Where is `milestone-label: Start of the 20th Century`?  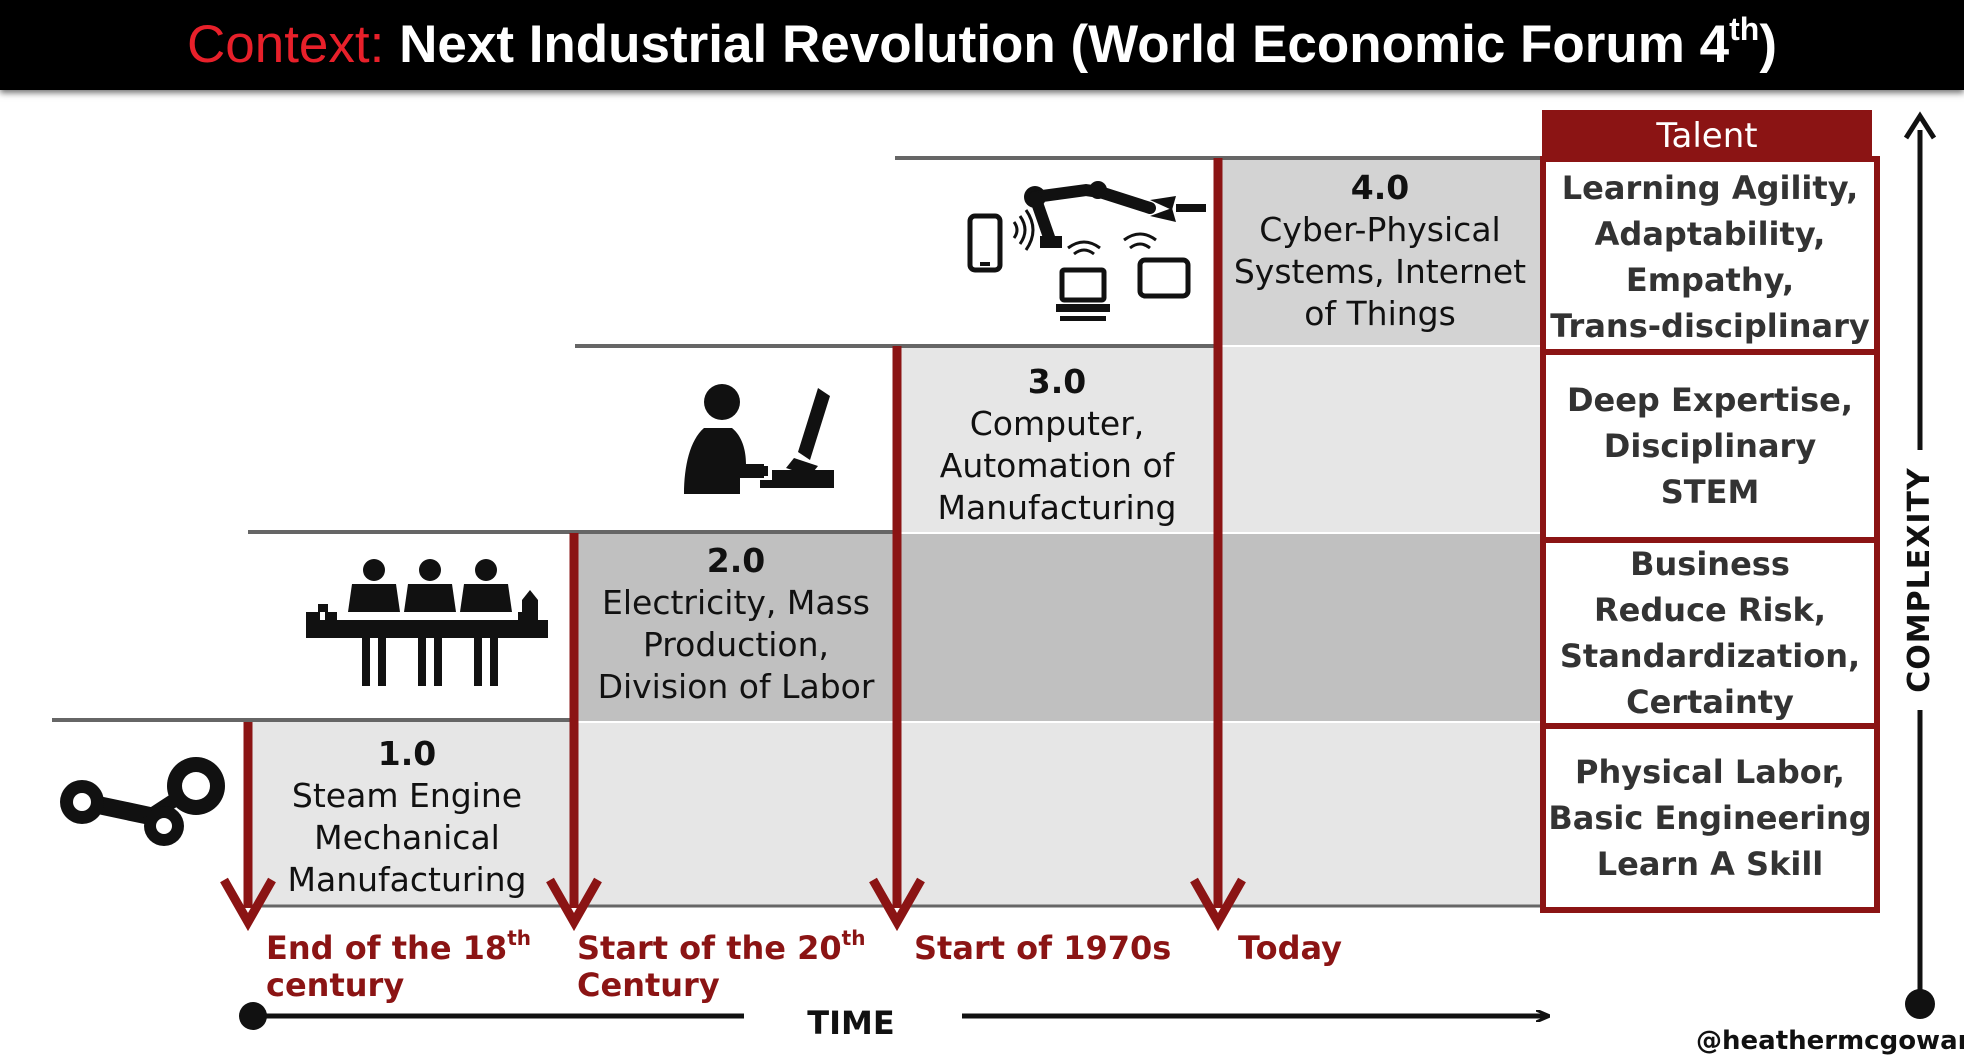 milestone-label: Start of the 20th Century is located at coordinates (721, 966).